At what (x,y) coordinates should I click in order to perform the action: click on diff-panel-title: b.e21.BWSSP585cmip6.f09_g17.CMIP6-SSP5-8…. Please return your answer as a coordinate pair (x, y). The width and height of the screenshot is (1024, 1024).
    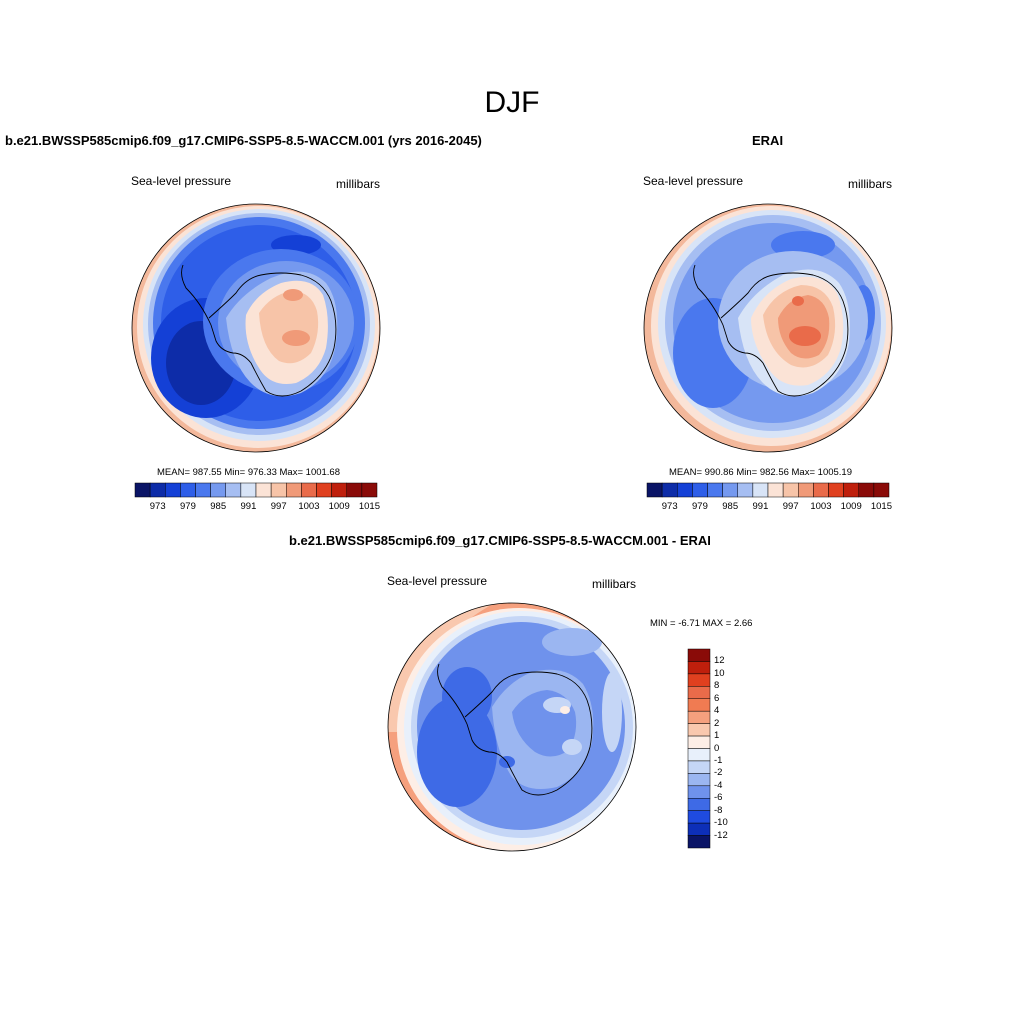
    Looking at the image, I should click on (500, 540).